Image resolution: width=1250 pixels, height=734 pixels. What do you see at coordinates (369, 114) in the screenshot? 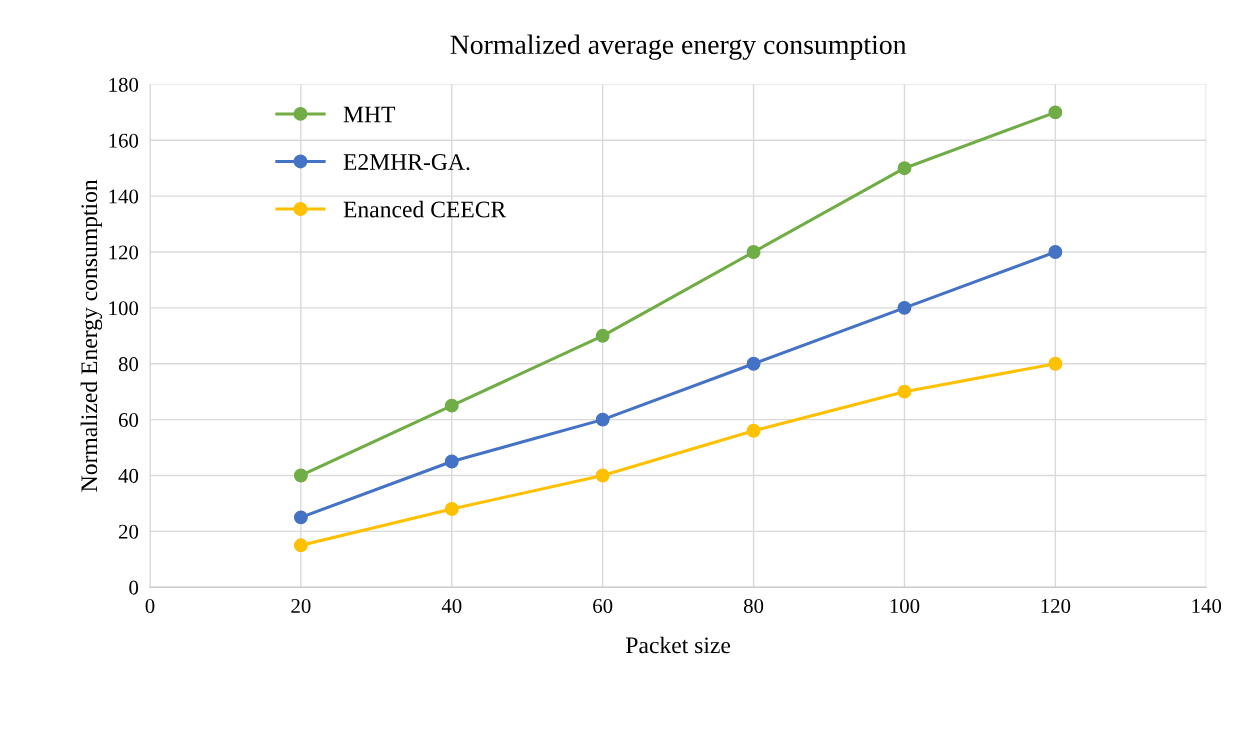
I see `legend-label: MHT` at bounding box center [369, 114].